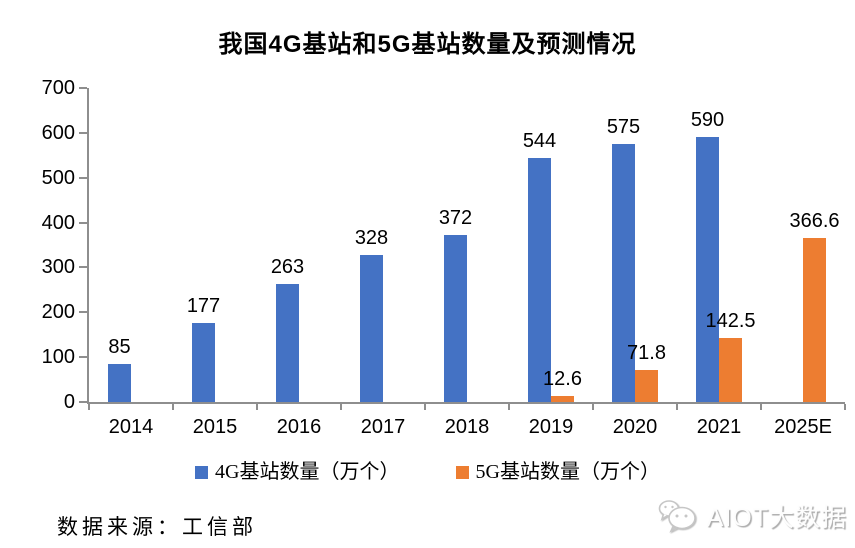 The image size is (855, 548). What do you see at coordinates (287, 343) in the screenshot?
I see `bar-4g-2016` at bounding box center [287, 343].